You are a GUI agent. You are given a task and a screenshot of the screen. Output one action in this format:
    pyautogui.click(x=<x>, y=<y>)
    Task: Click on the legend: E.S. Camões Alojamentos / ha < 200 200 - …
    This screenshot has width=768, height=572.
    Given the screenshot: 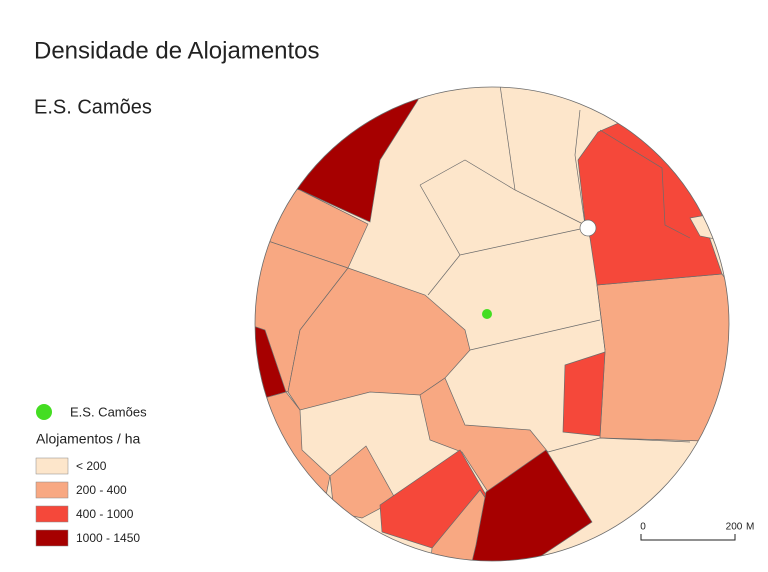 What is the action you would take?
    pyautogui.click(x=91, y=475)
    